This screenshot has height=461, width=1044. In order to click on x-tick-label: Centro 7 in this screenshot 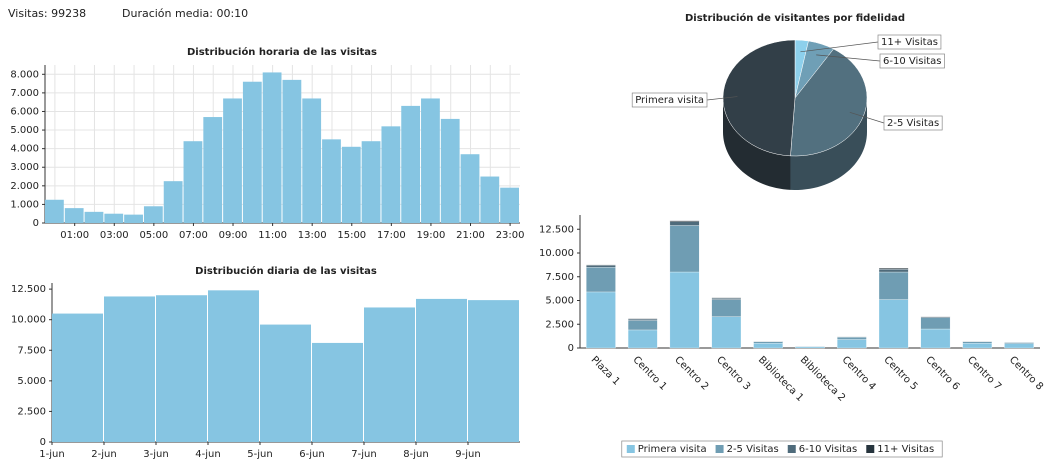, I will do `click(984, 373)`.